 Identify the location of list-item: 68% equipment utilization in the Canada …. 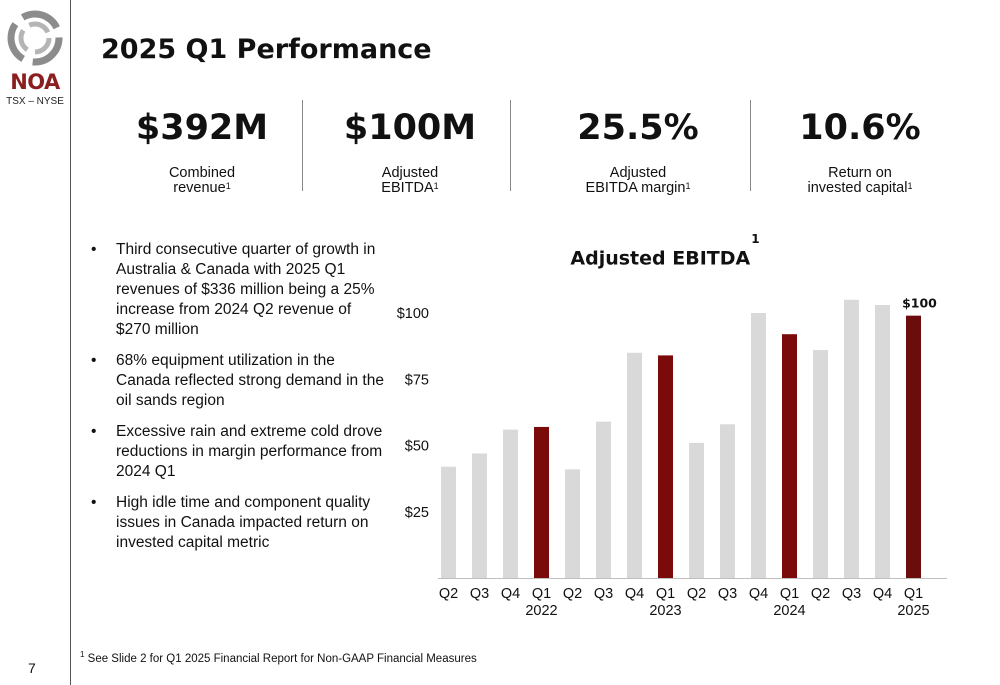
(236, 381).